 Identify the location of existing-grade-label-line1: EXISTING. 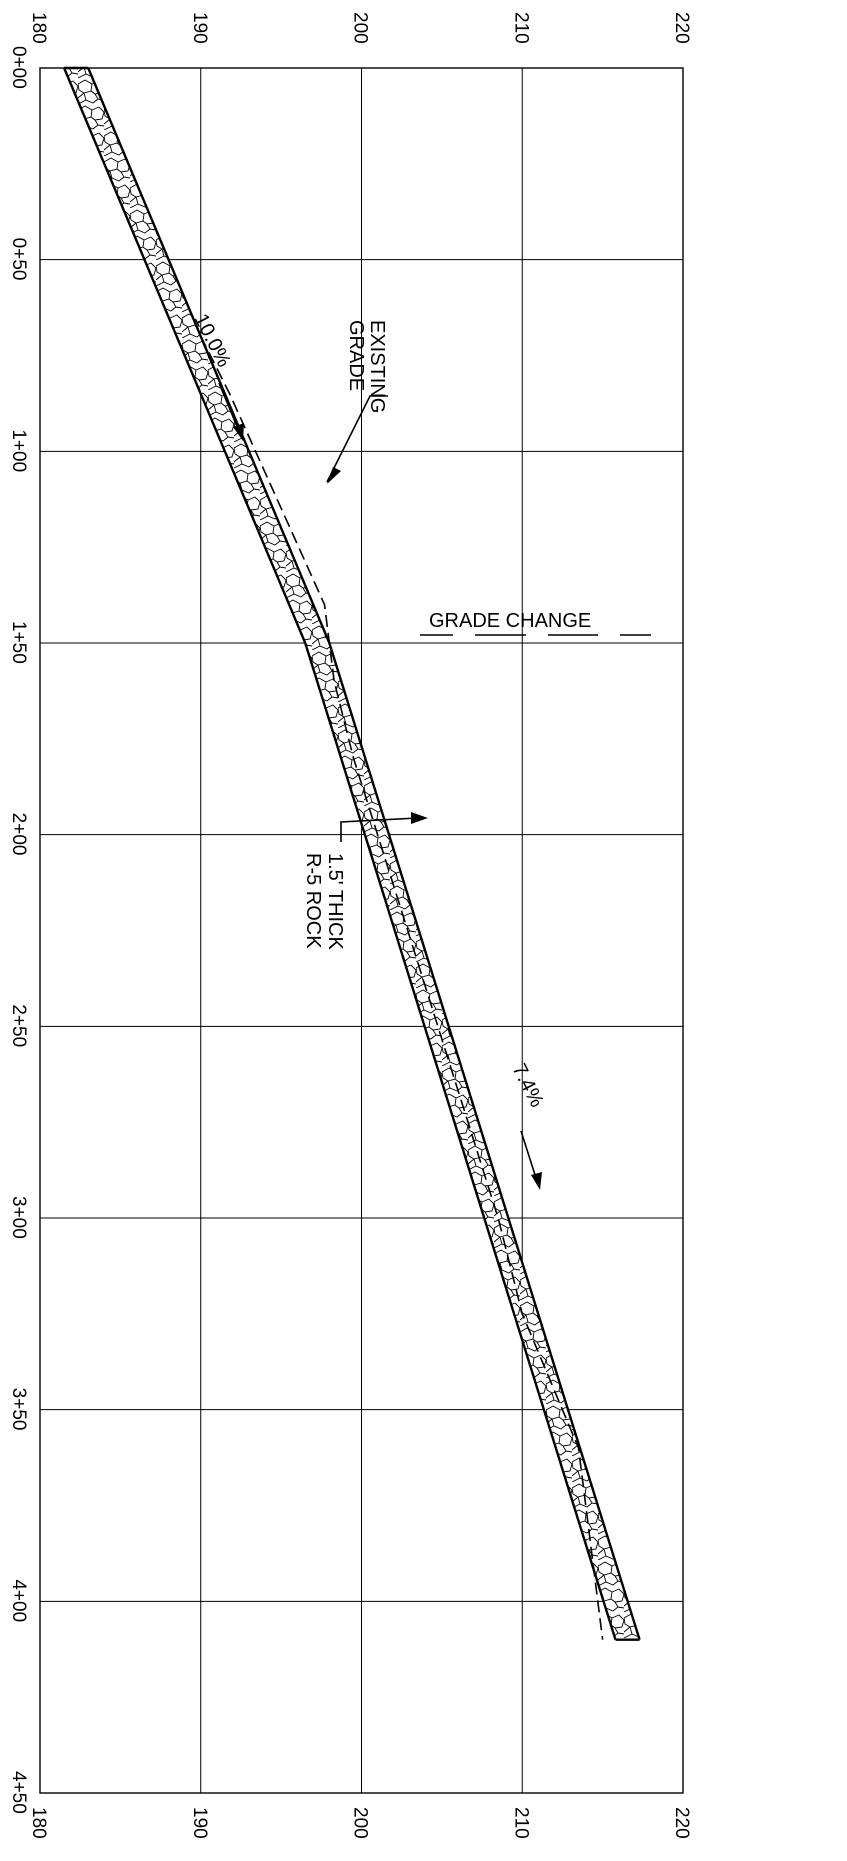
(377, 366).